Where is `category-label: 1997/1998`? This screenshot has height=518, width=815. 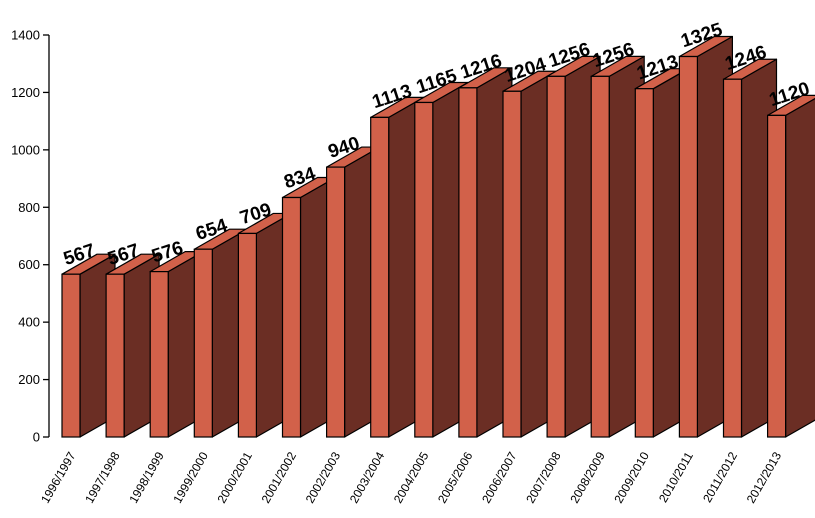 category-label: 1997/1998 is located at coordinates (102, 477).